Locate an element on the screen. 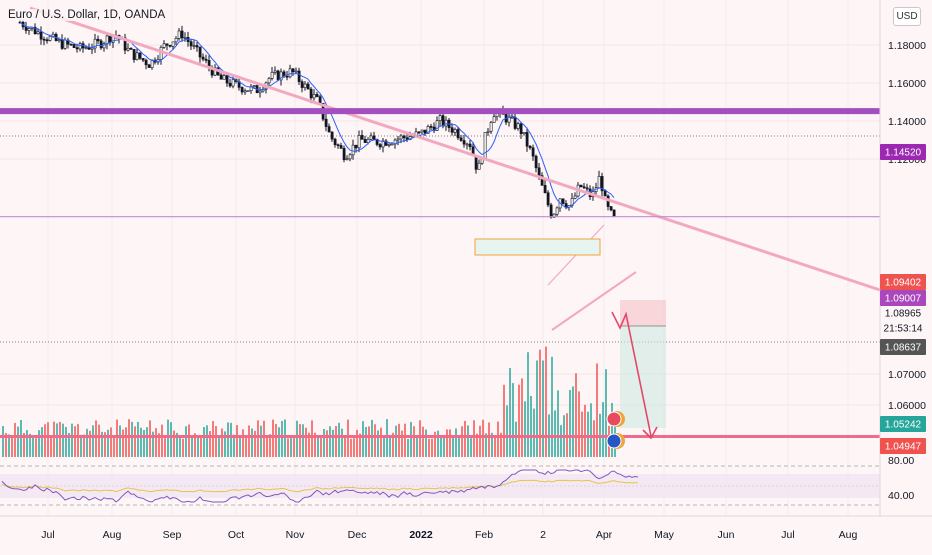 Image resolution: width=932 pixels, height=555 pixels. rsi-line is located at coordinates (320, 486).